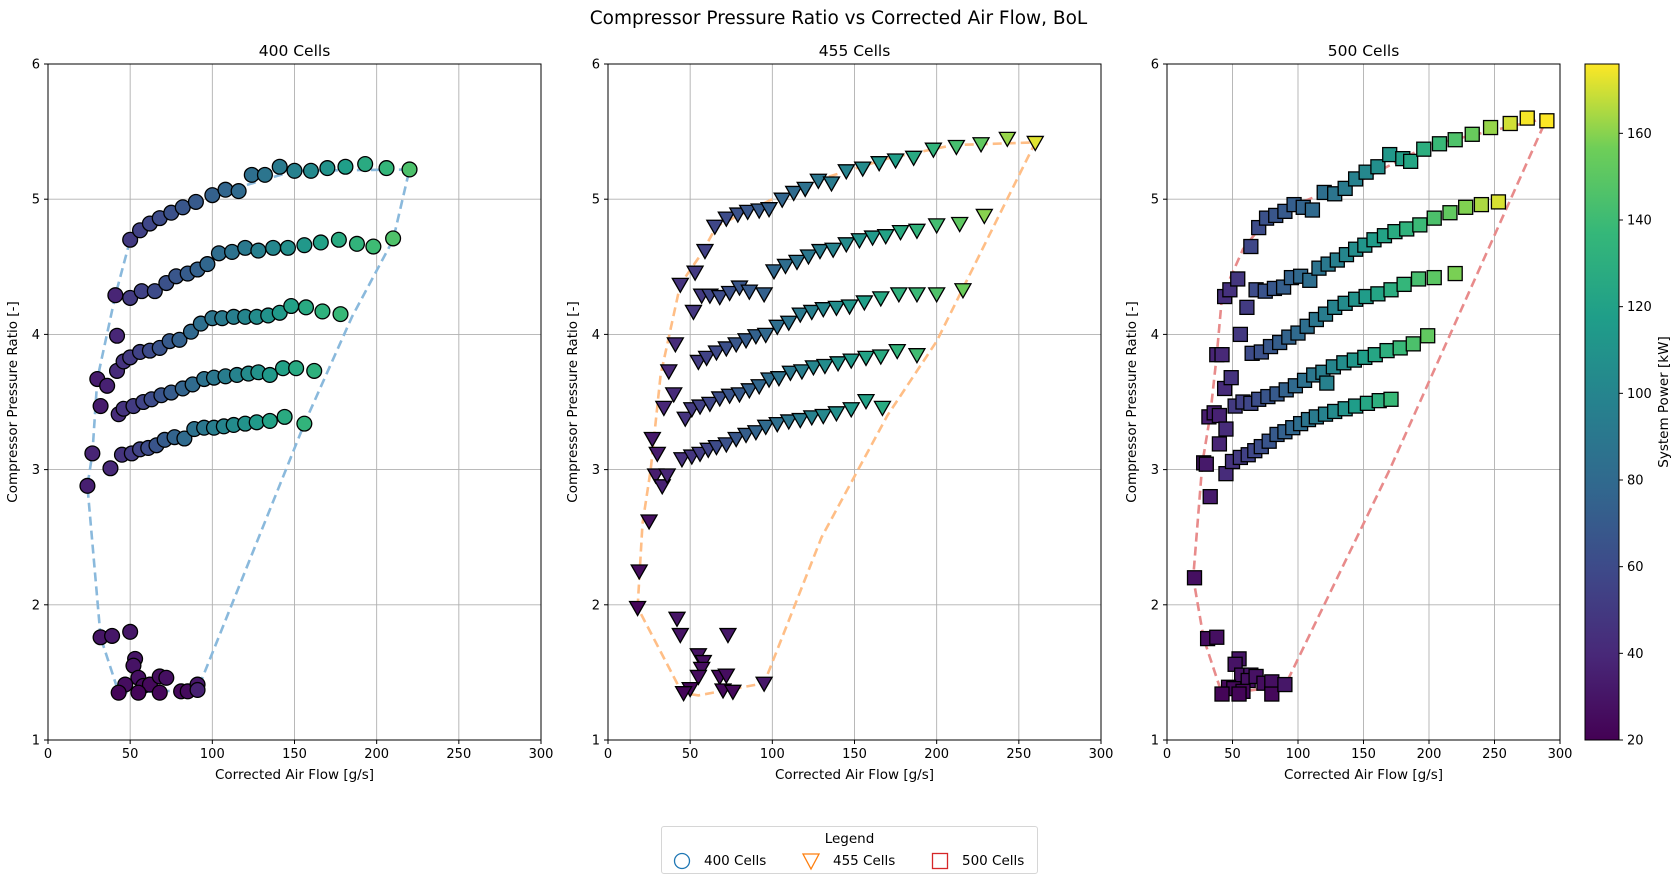 This screenshot has height=877, width=1677. What do you see at coordinates (1155, 470) in the screenshot?
I see `y-tick-label: 3` at bounding box center [1155, 470].